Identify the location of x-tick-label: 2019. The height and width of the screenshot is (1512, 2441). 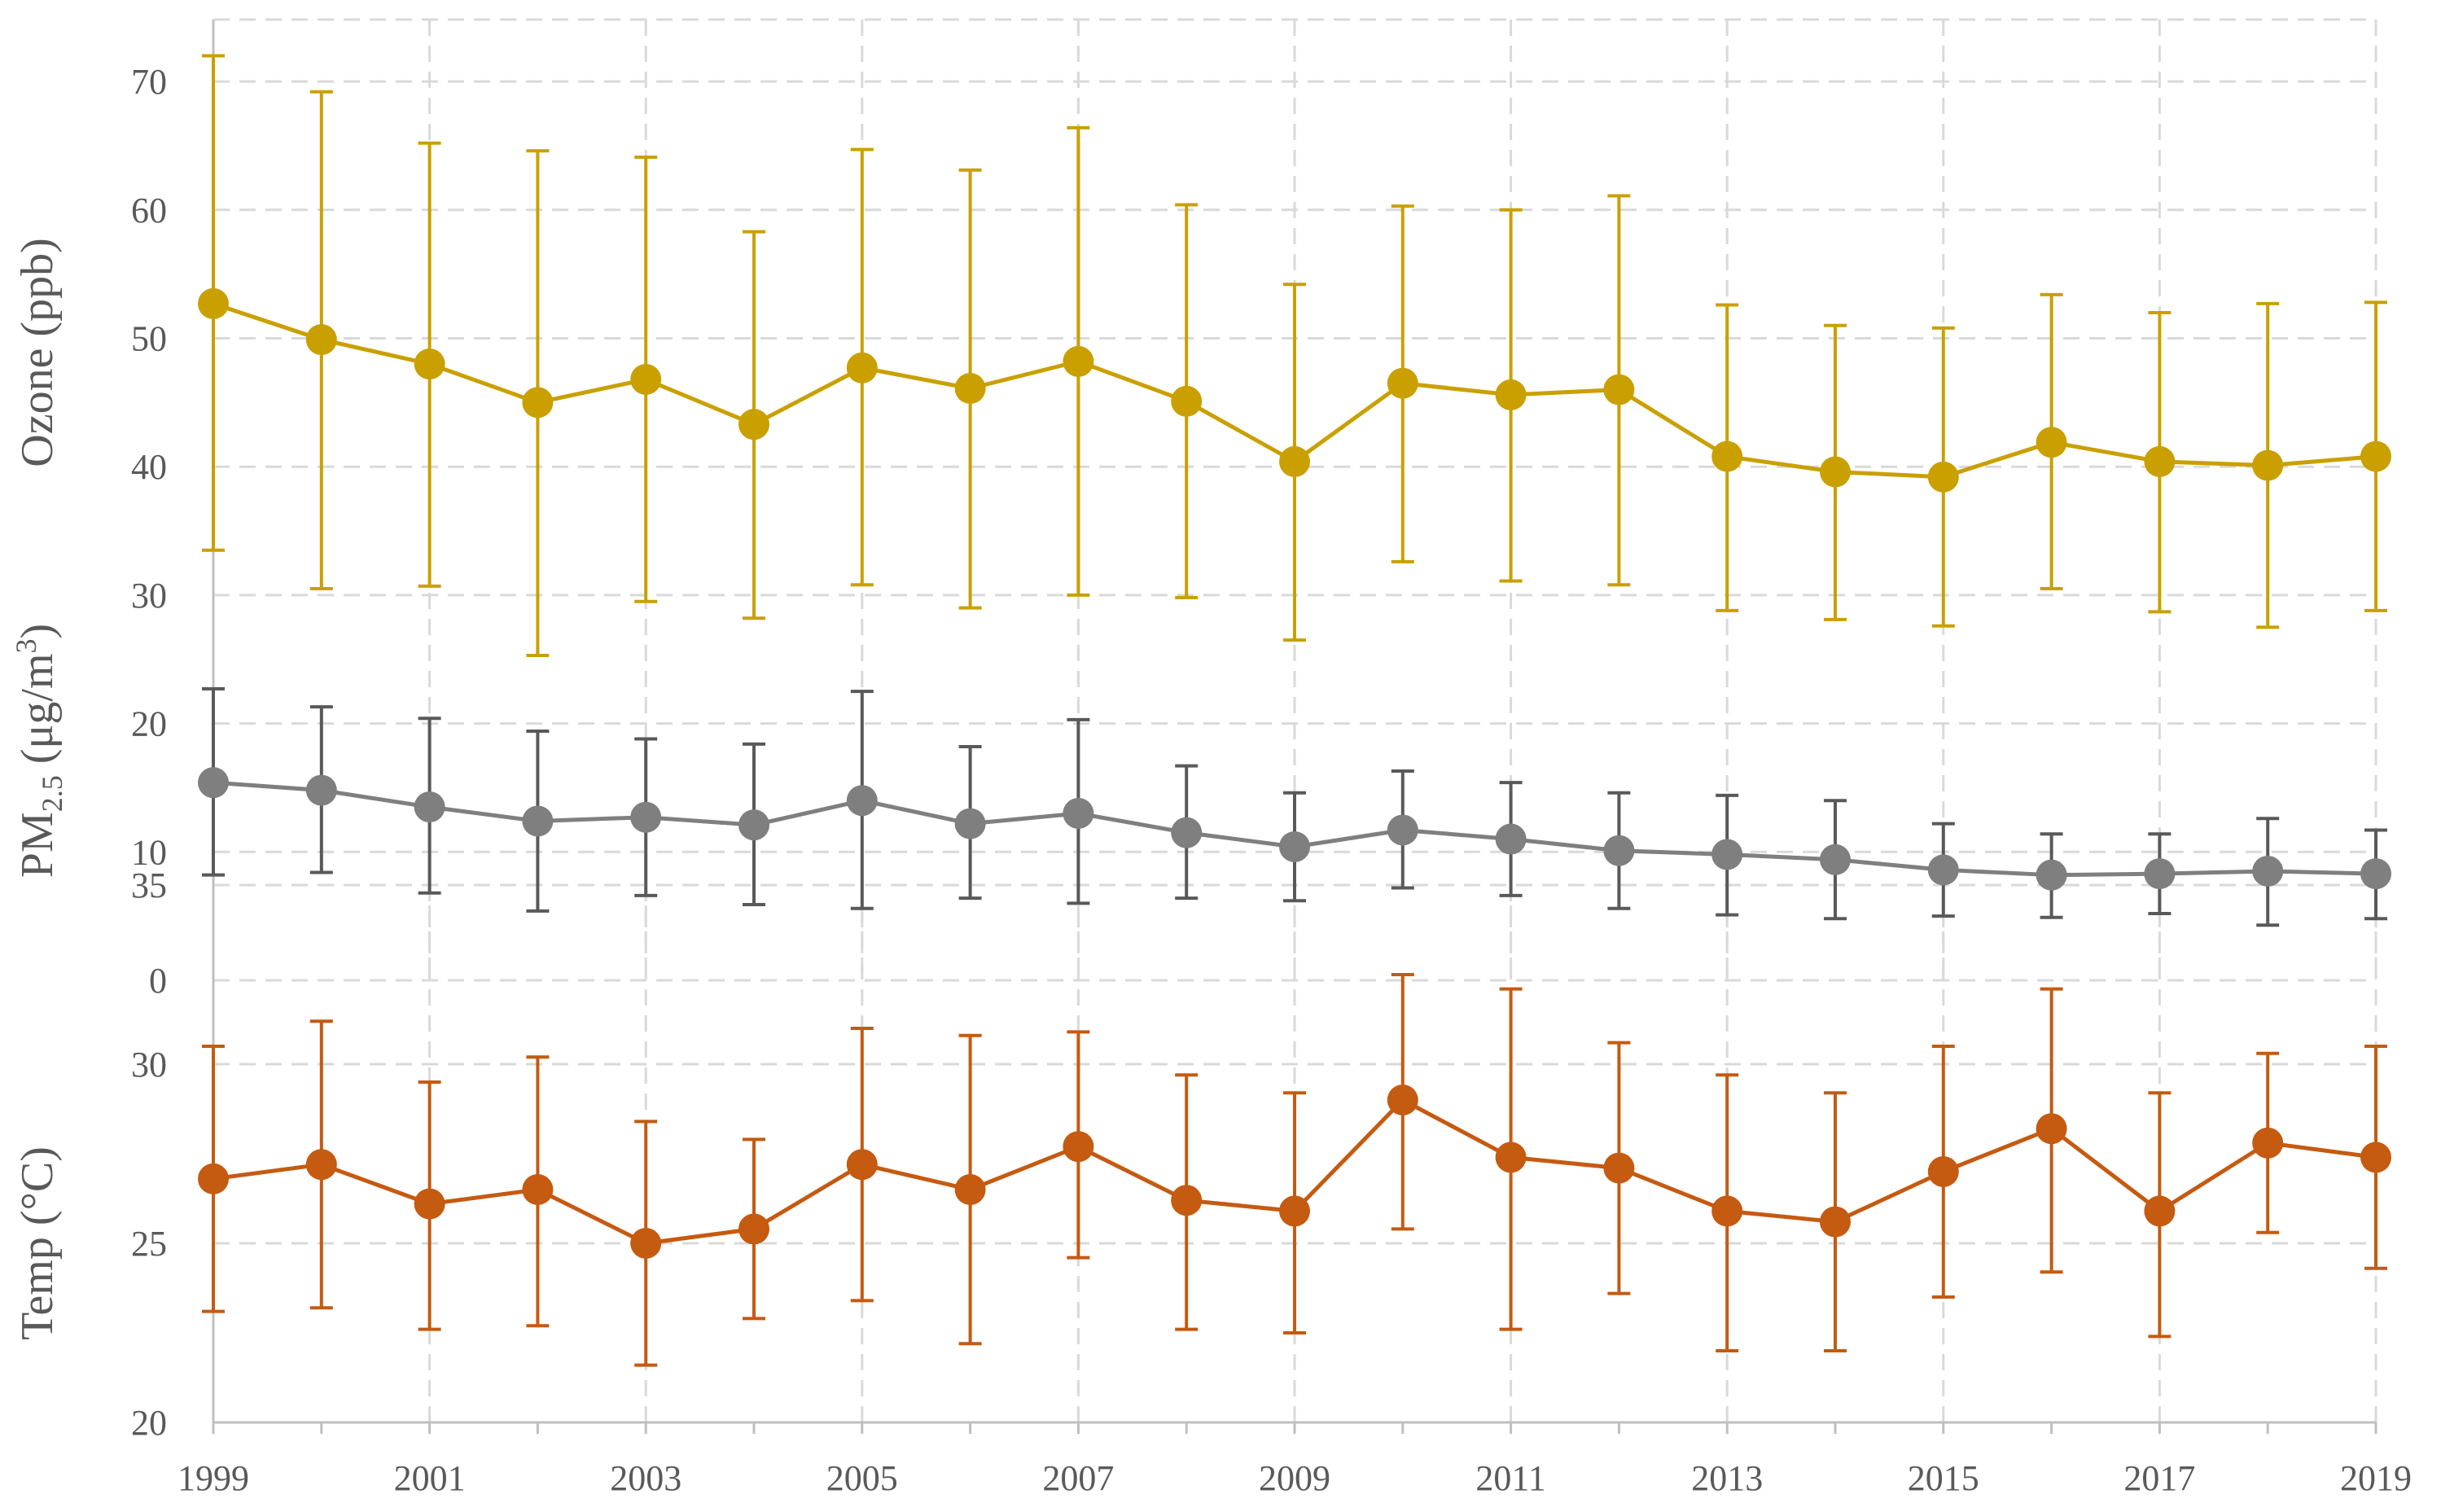
(2376, 1478).